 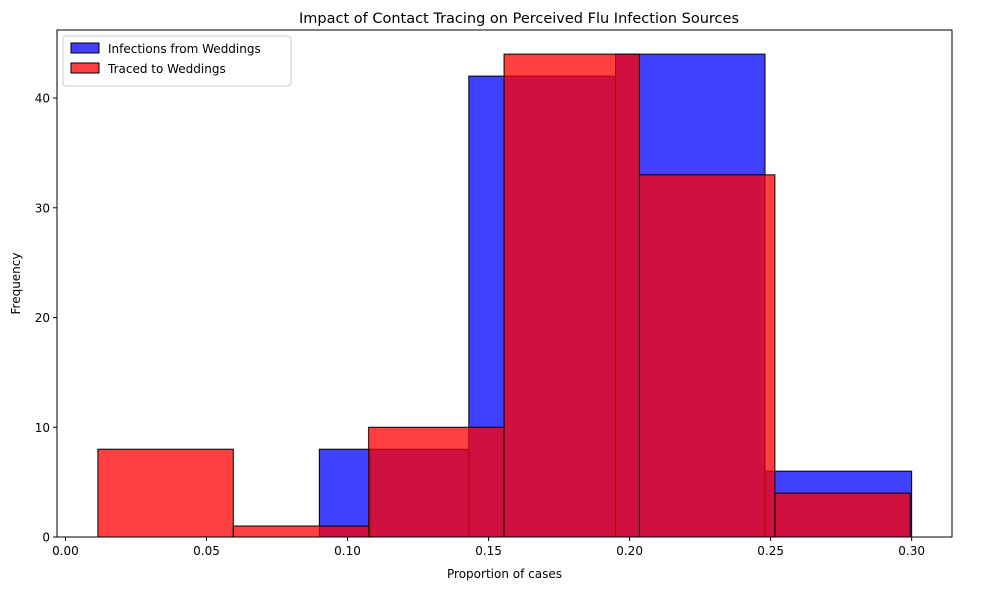 What do you see at coordinates (206, 551) in the screenshot?
I see `x-tick-label: 0.05` at bounding box center [206, 551].